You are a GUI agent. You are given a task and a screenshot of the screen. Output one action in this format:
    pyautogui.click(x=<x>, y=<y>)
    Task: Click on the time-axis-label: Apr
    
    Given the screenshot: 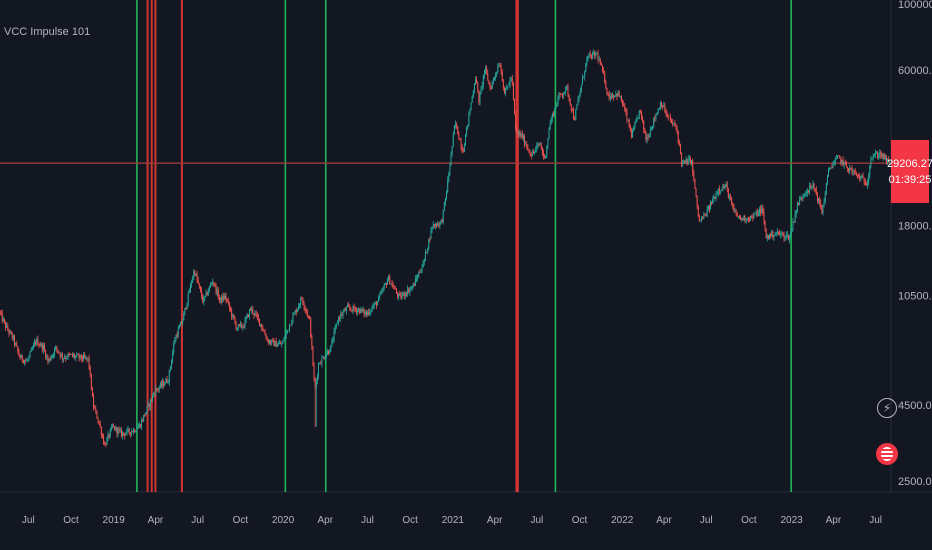 What is the action you would take?
    pyautogui.click(x=326, y=520)
    